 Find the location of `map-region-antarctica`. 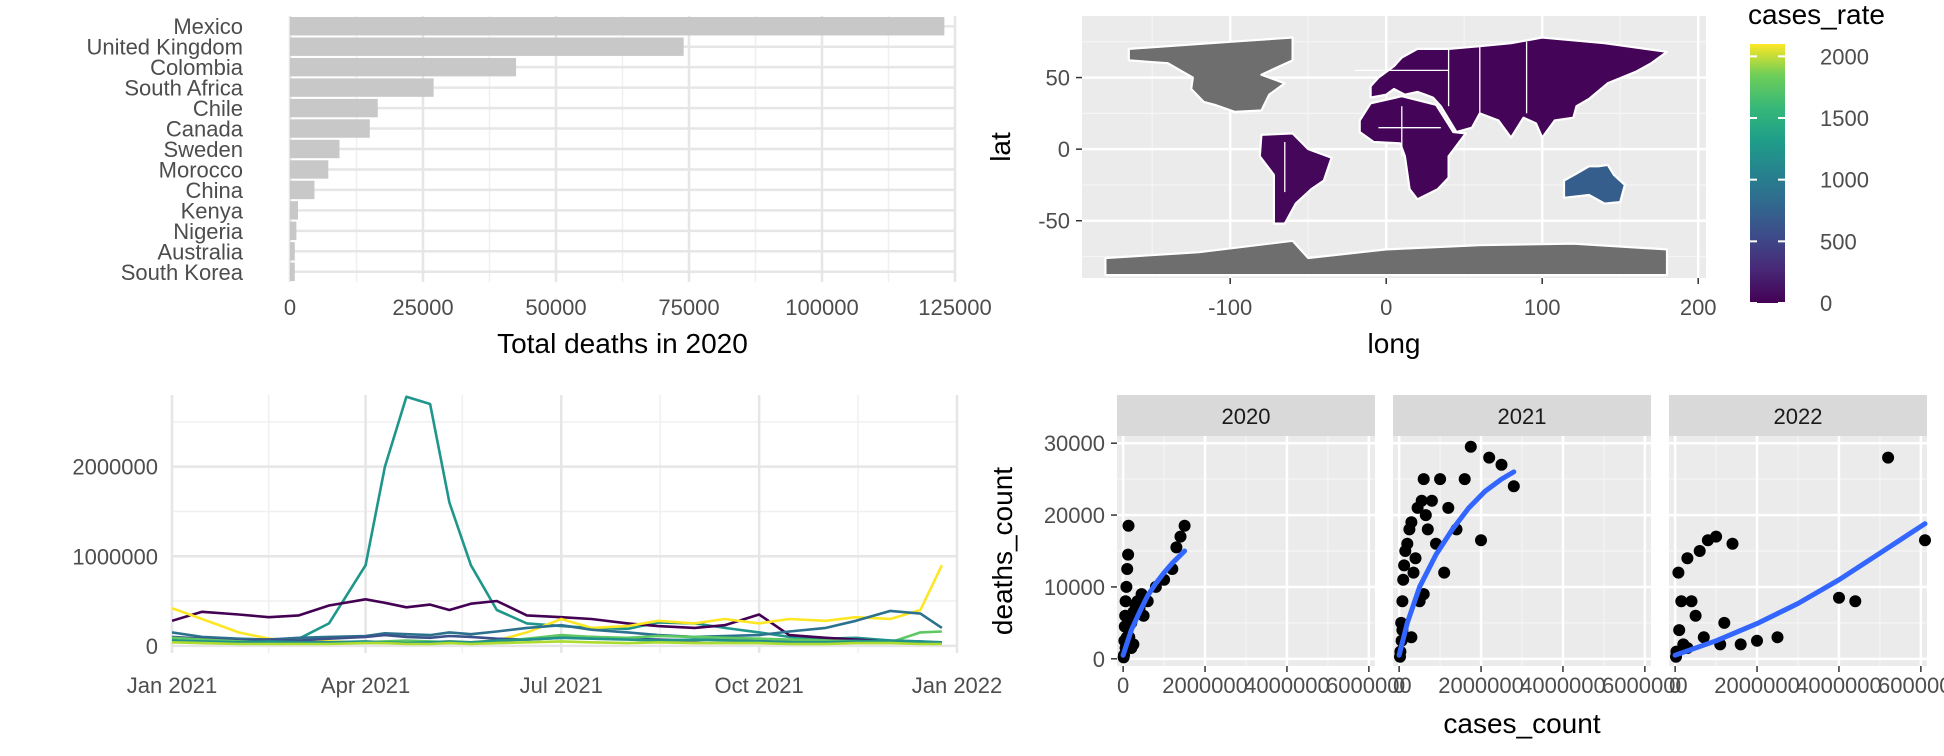

map-region-antarctica is located at coordinates (1386, 258).